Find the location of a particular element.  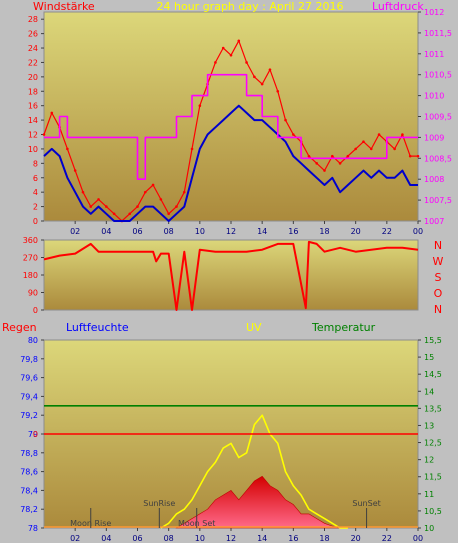

pressure-y-tick-label: 1012 is located at coordinates (434, 12).